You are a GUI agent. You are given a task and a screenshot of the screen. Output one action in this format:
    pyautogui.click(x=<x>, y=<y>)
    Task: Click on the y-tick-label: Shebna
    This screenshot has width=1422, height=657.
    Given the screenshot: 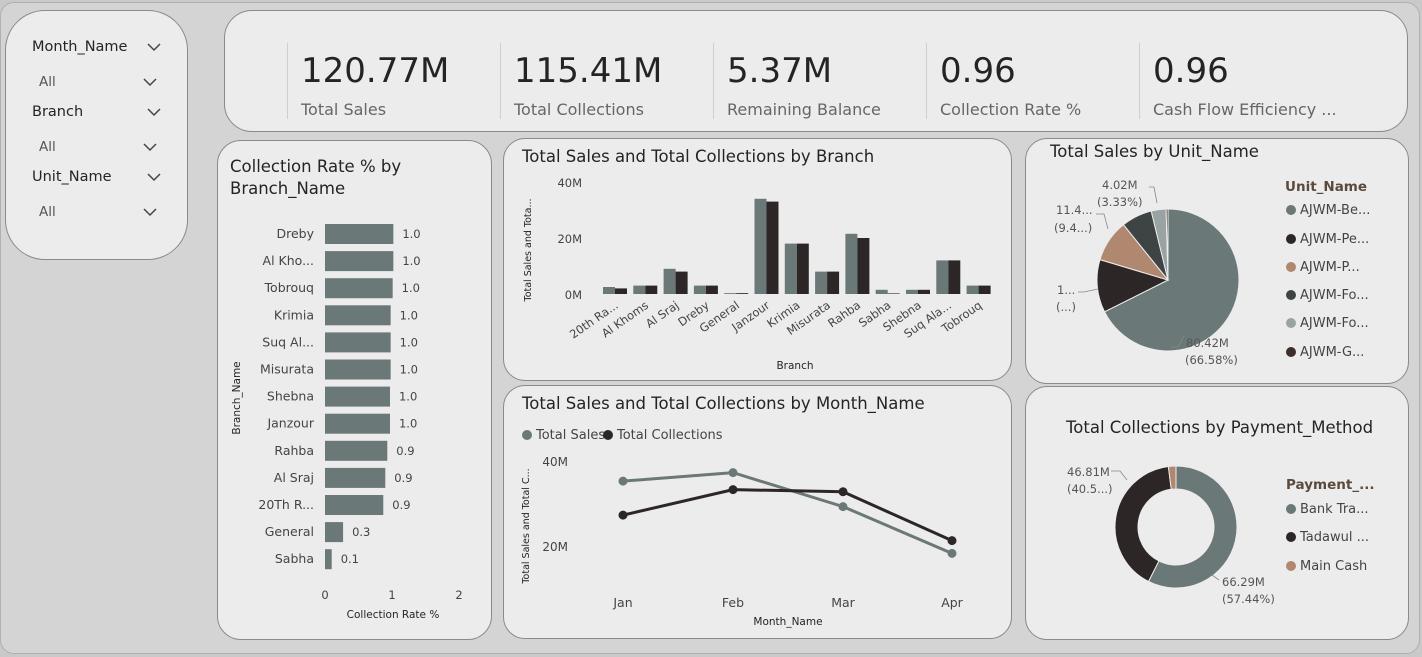 What is the action you would take?
    pyautogui.click(x=290, y=396)
    